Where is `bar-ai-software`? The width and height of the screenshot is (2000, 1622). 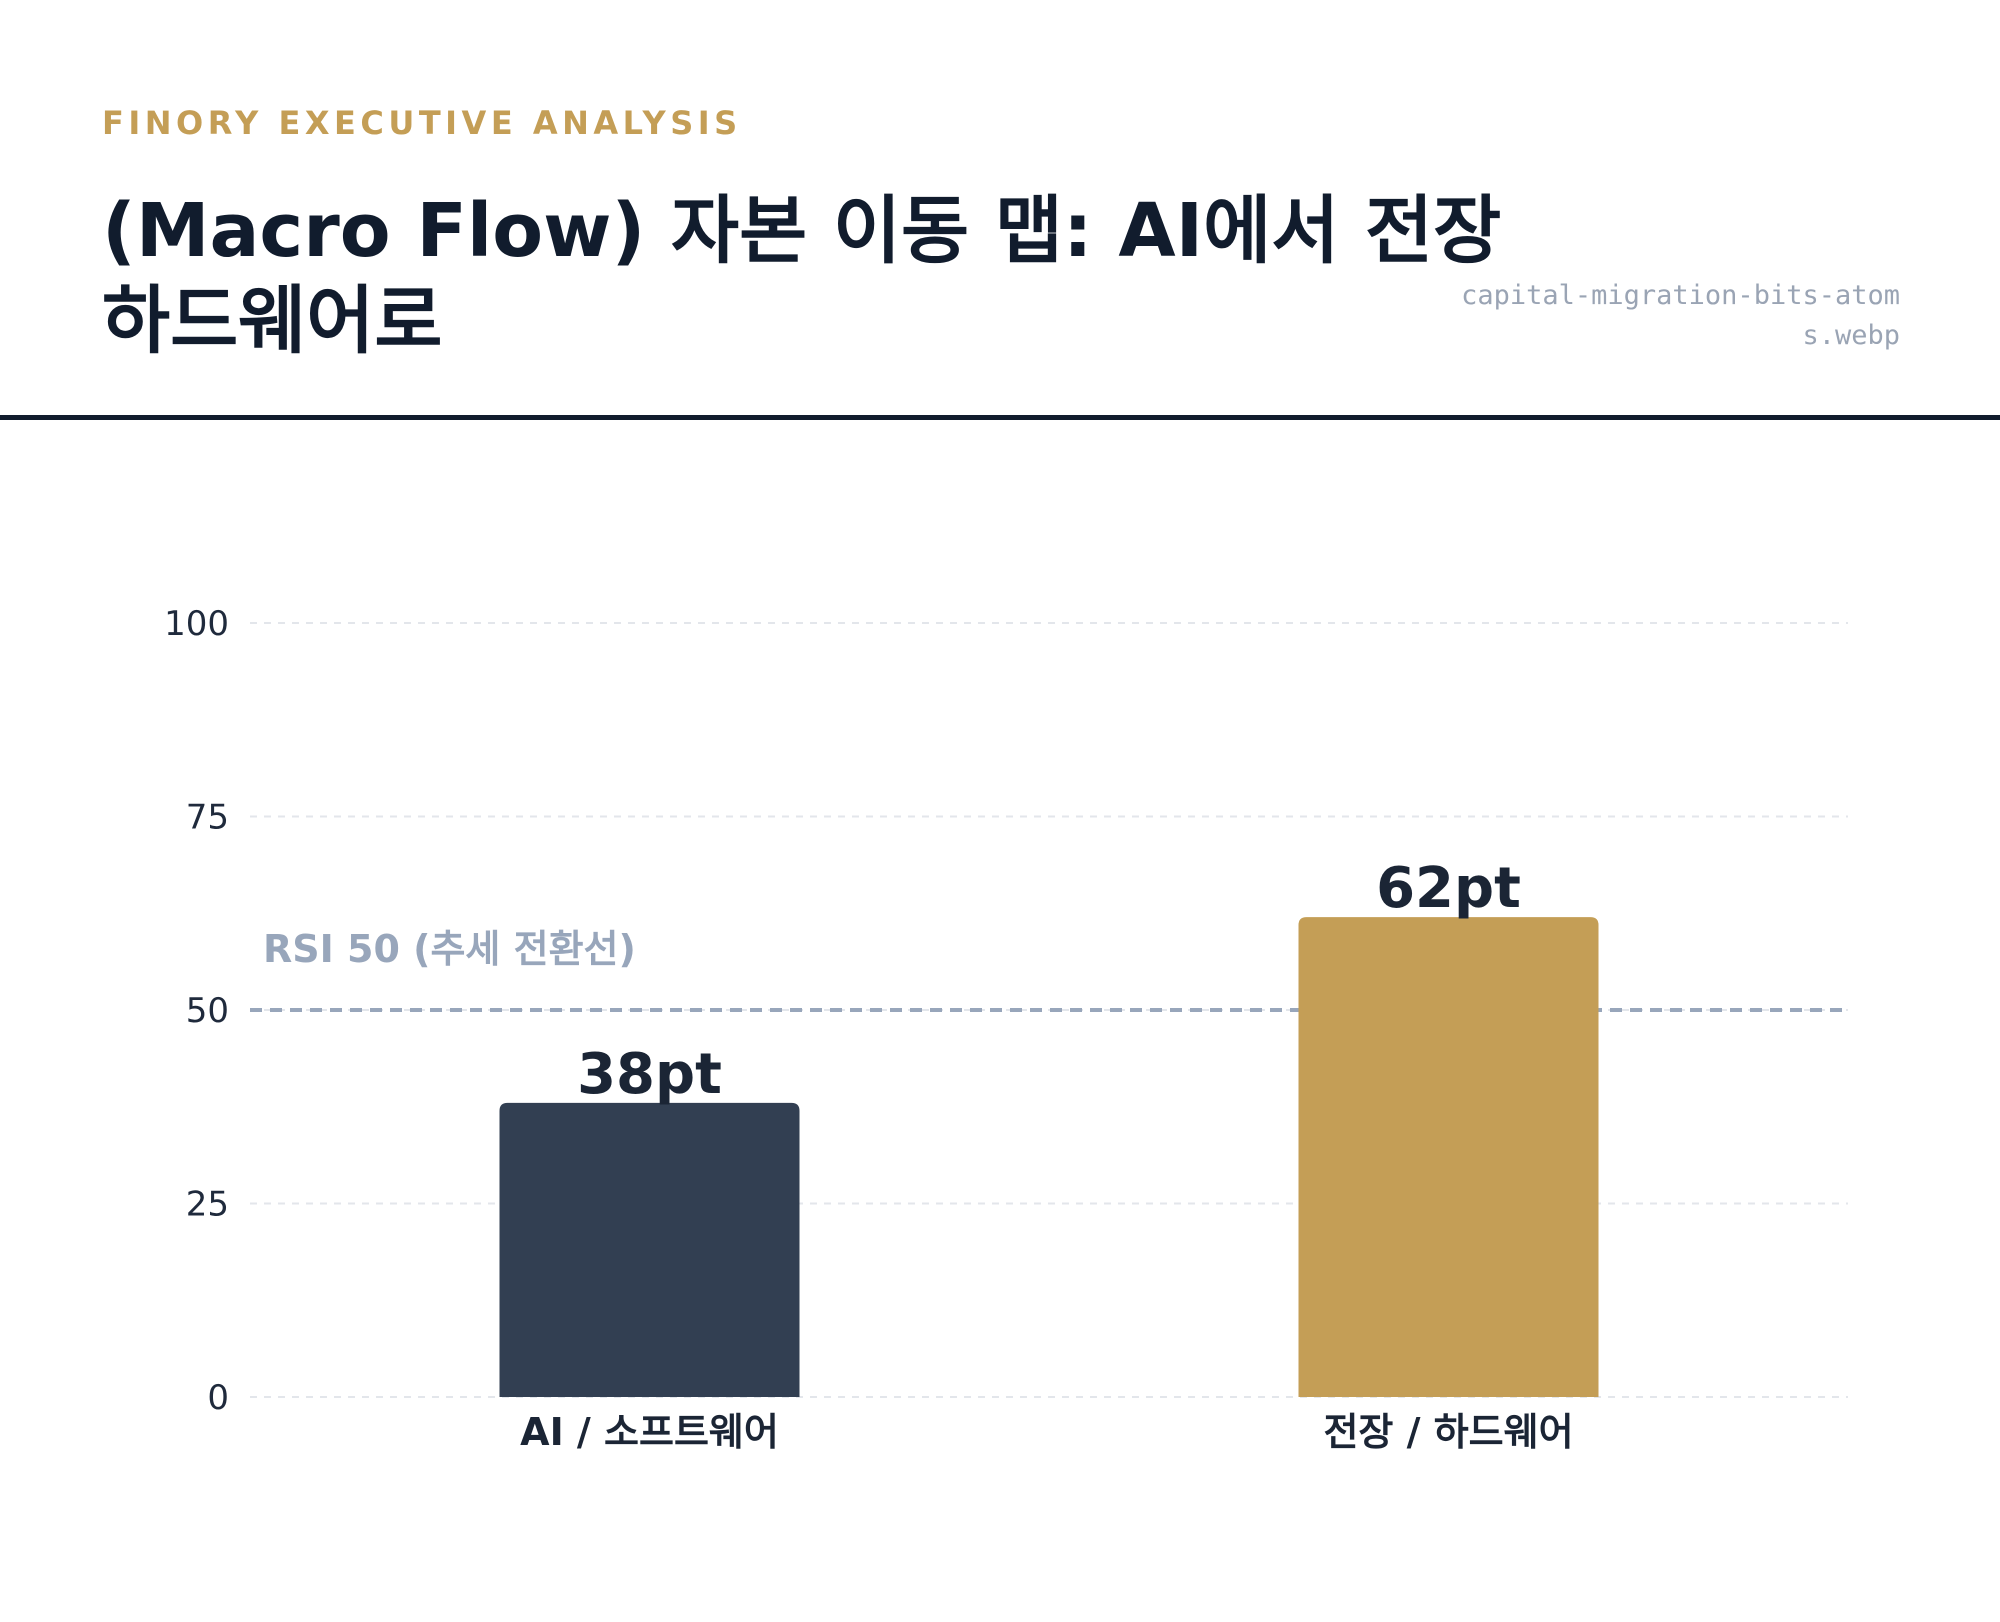
bar-ai-software is located at coordinates (649, 1249).